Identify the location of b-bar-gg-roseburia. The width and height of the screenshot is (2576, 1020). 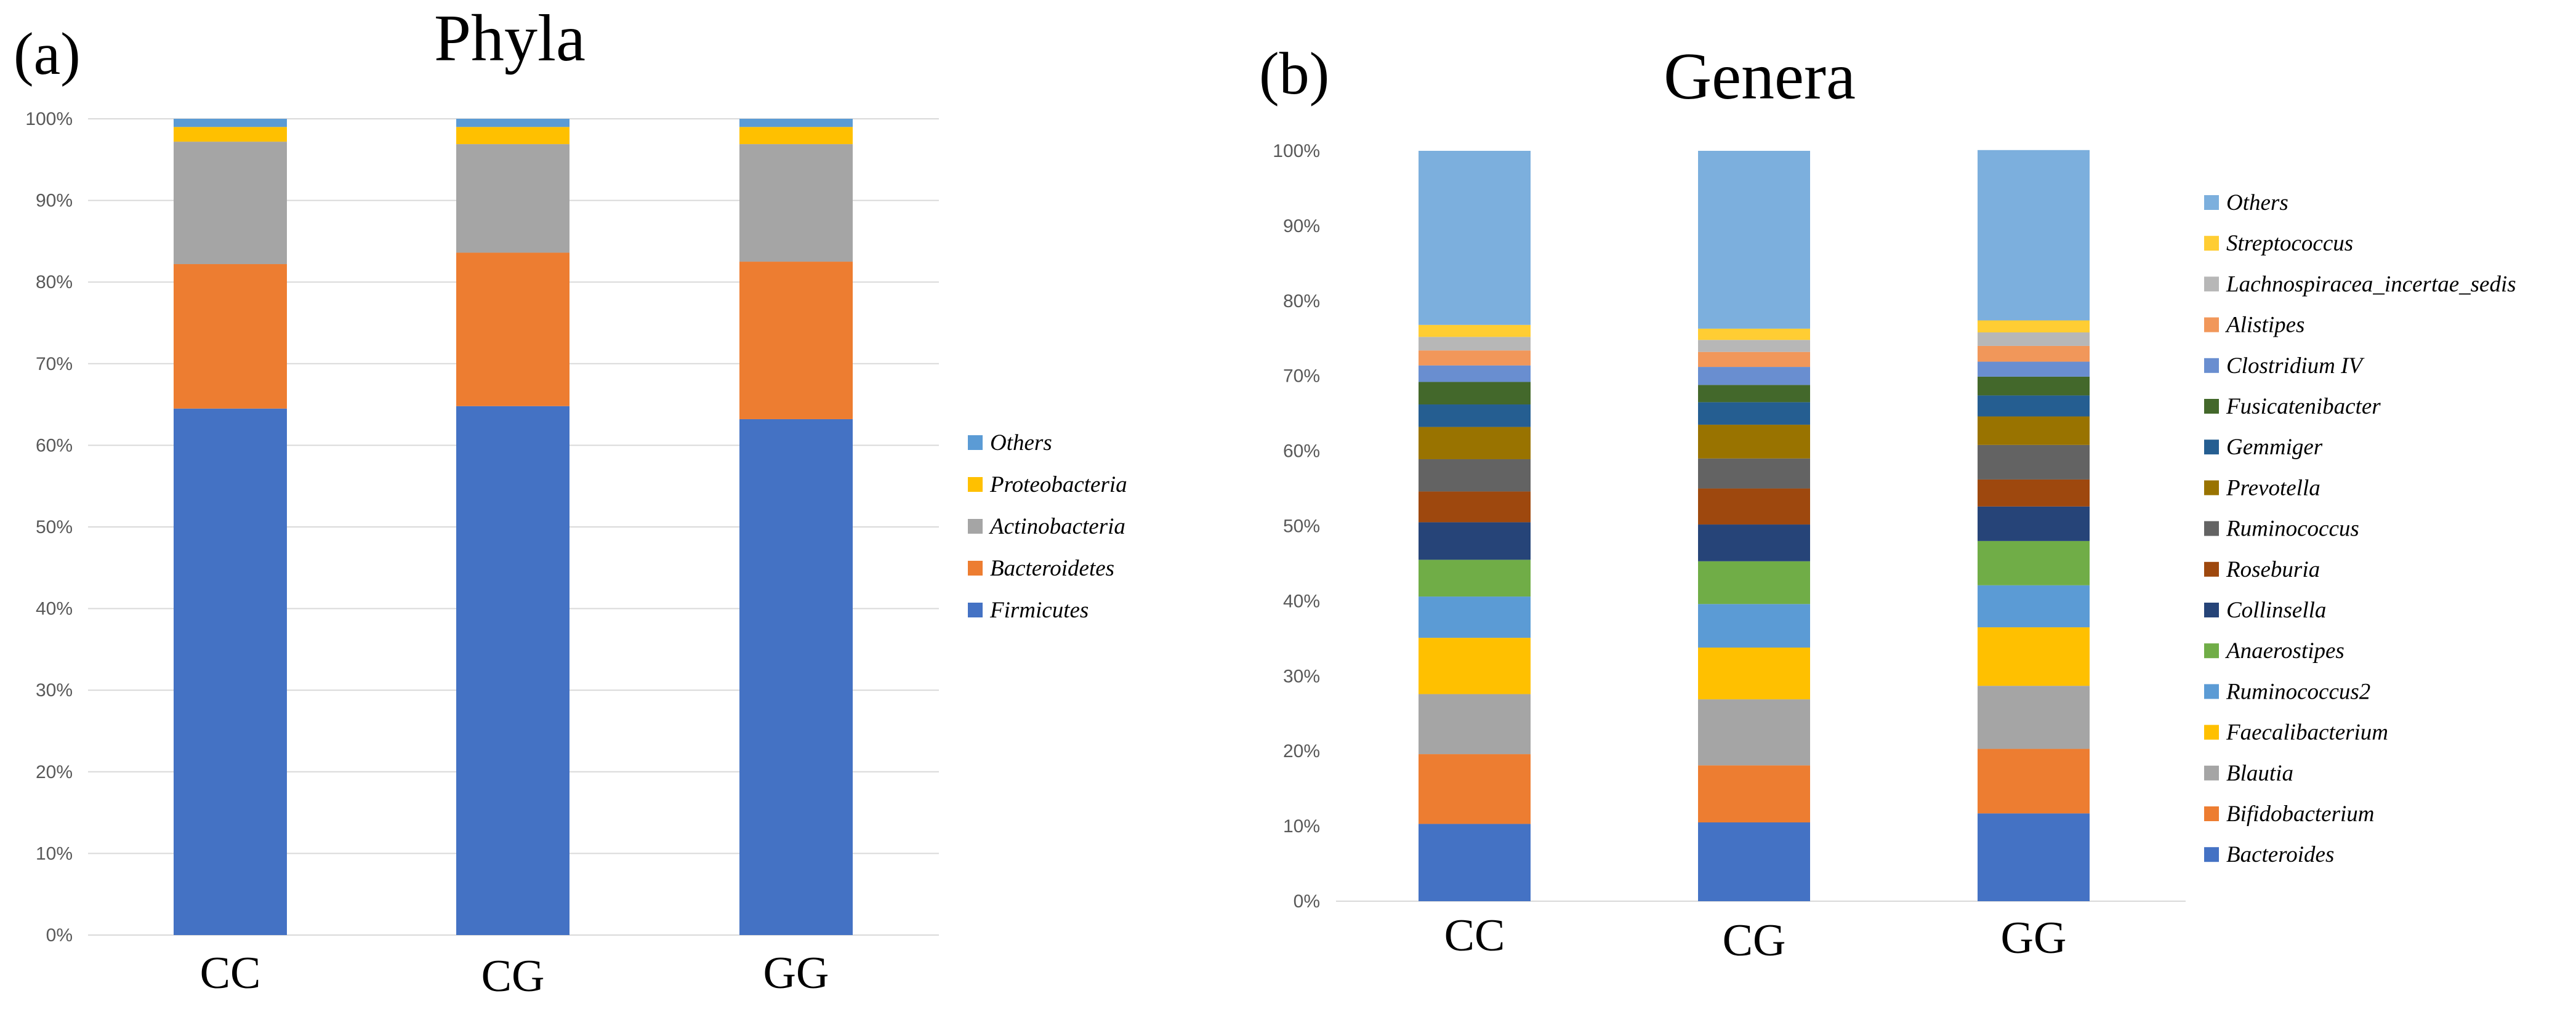
(2034, 493).